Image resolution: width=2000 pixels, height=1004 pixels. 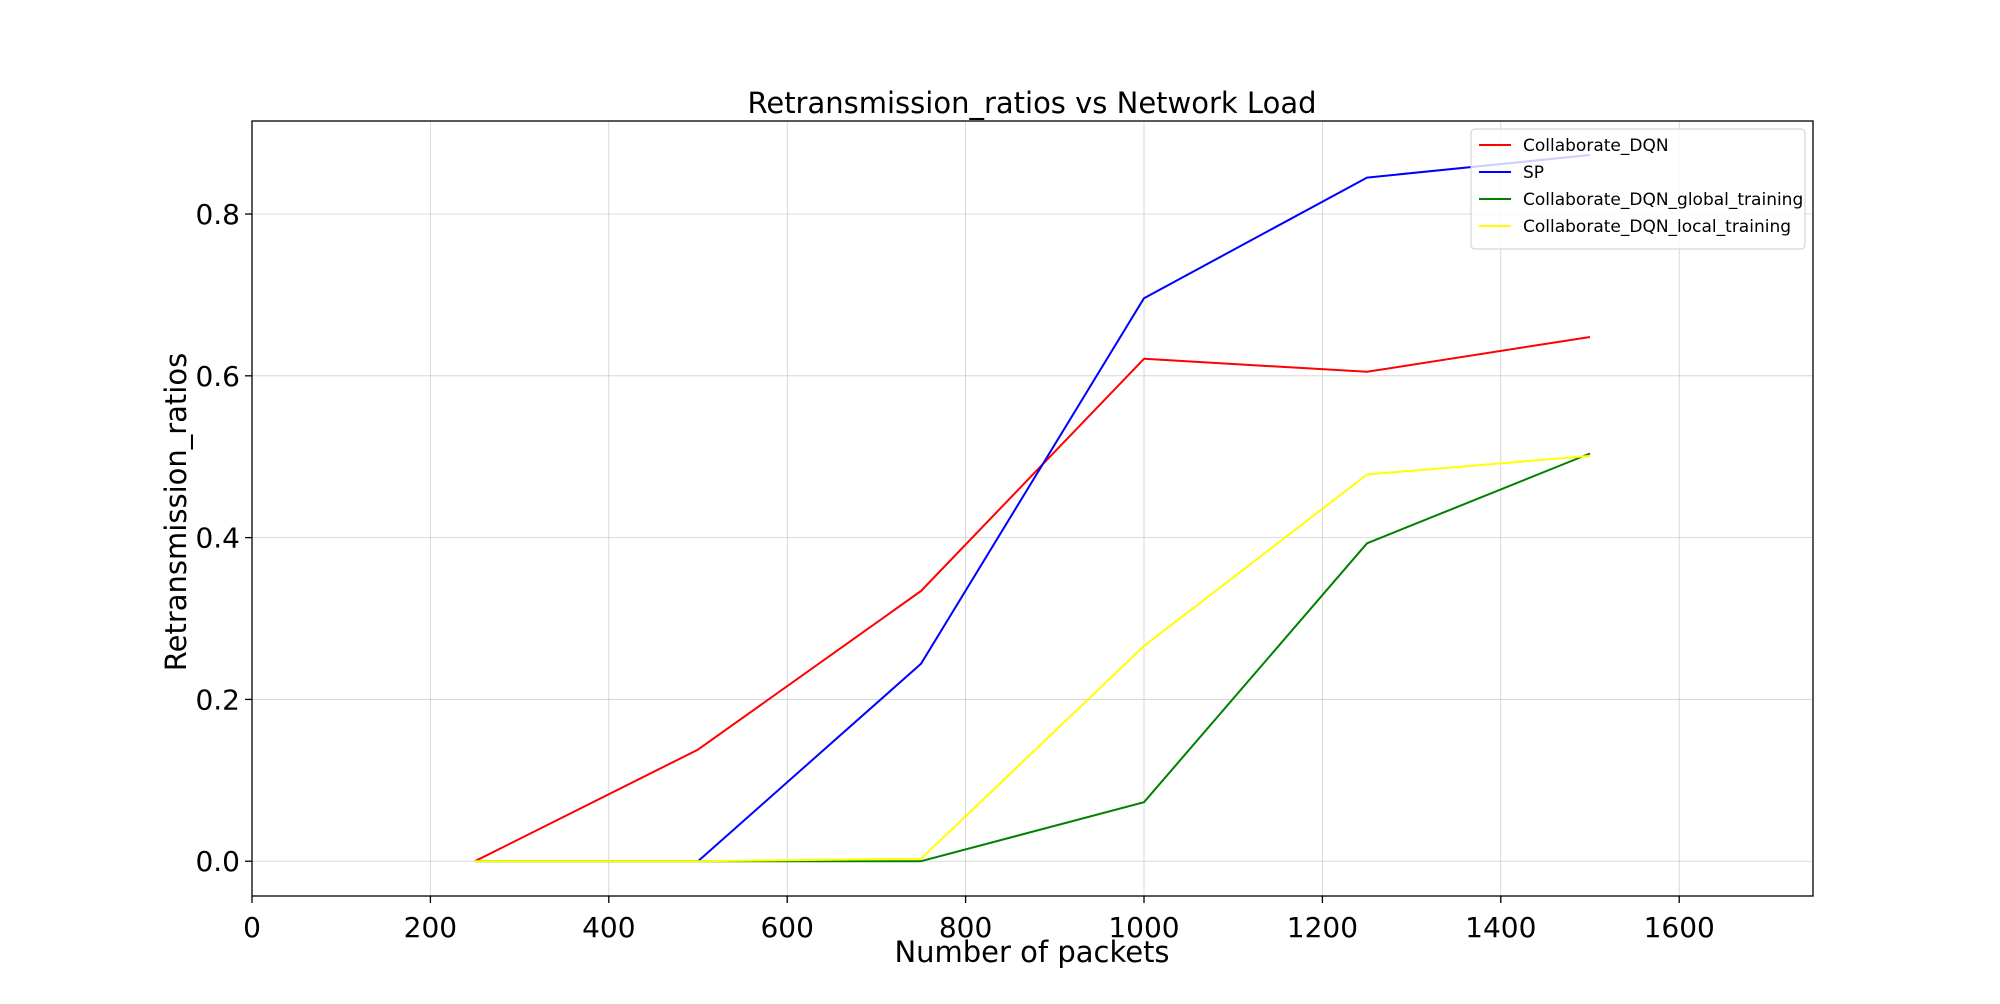 What do you see at coordinates (252, 927) in the screenshot?
I see `x-tick-label: 0` at bounding box center [252, 927].